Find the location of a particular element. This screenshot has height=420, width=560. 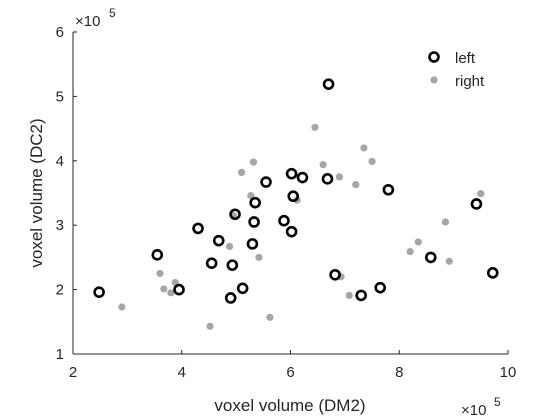

x-exponent-label: ×10 is located at coordinates (473, 410).